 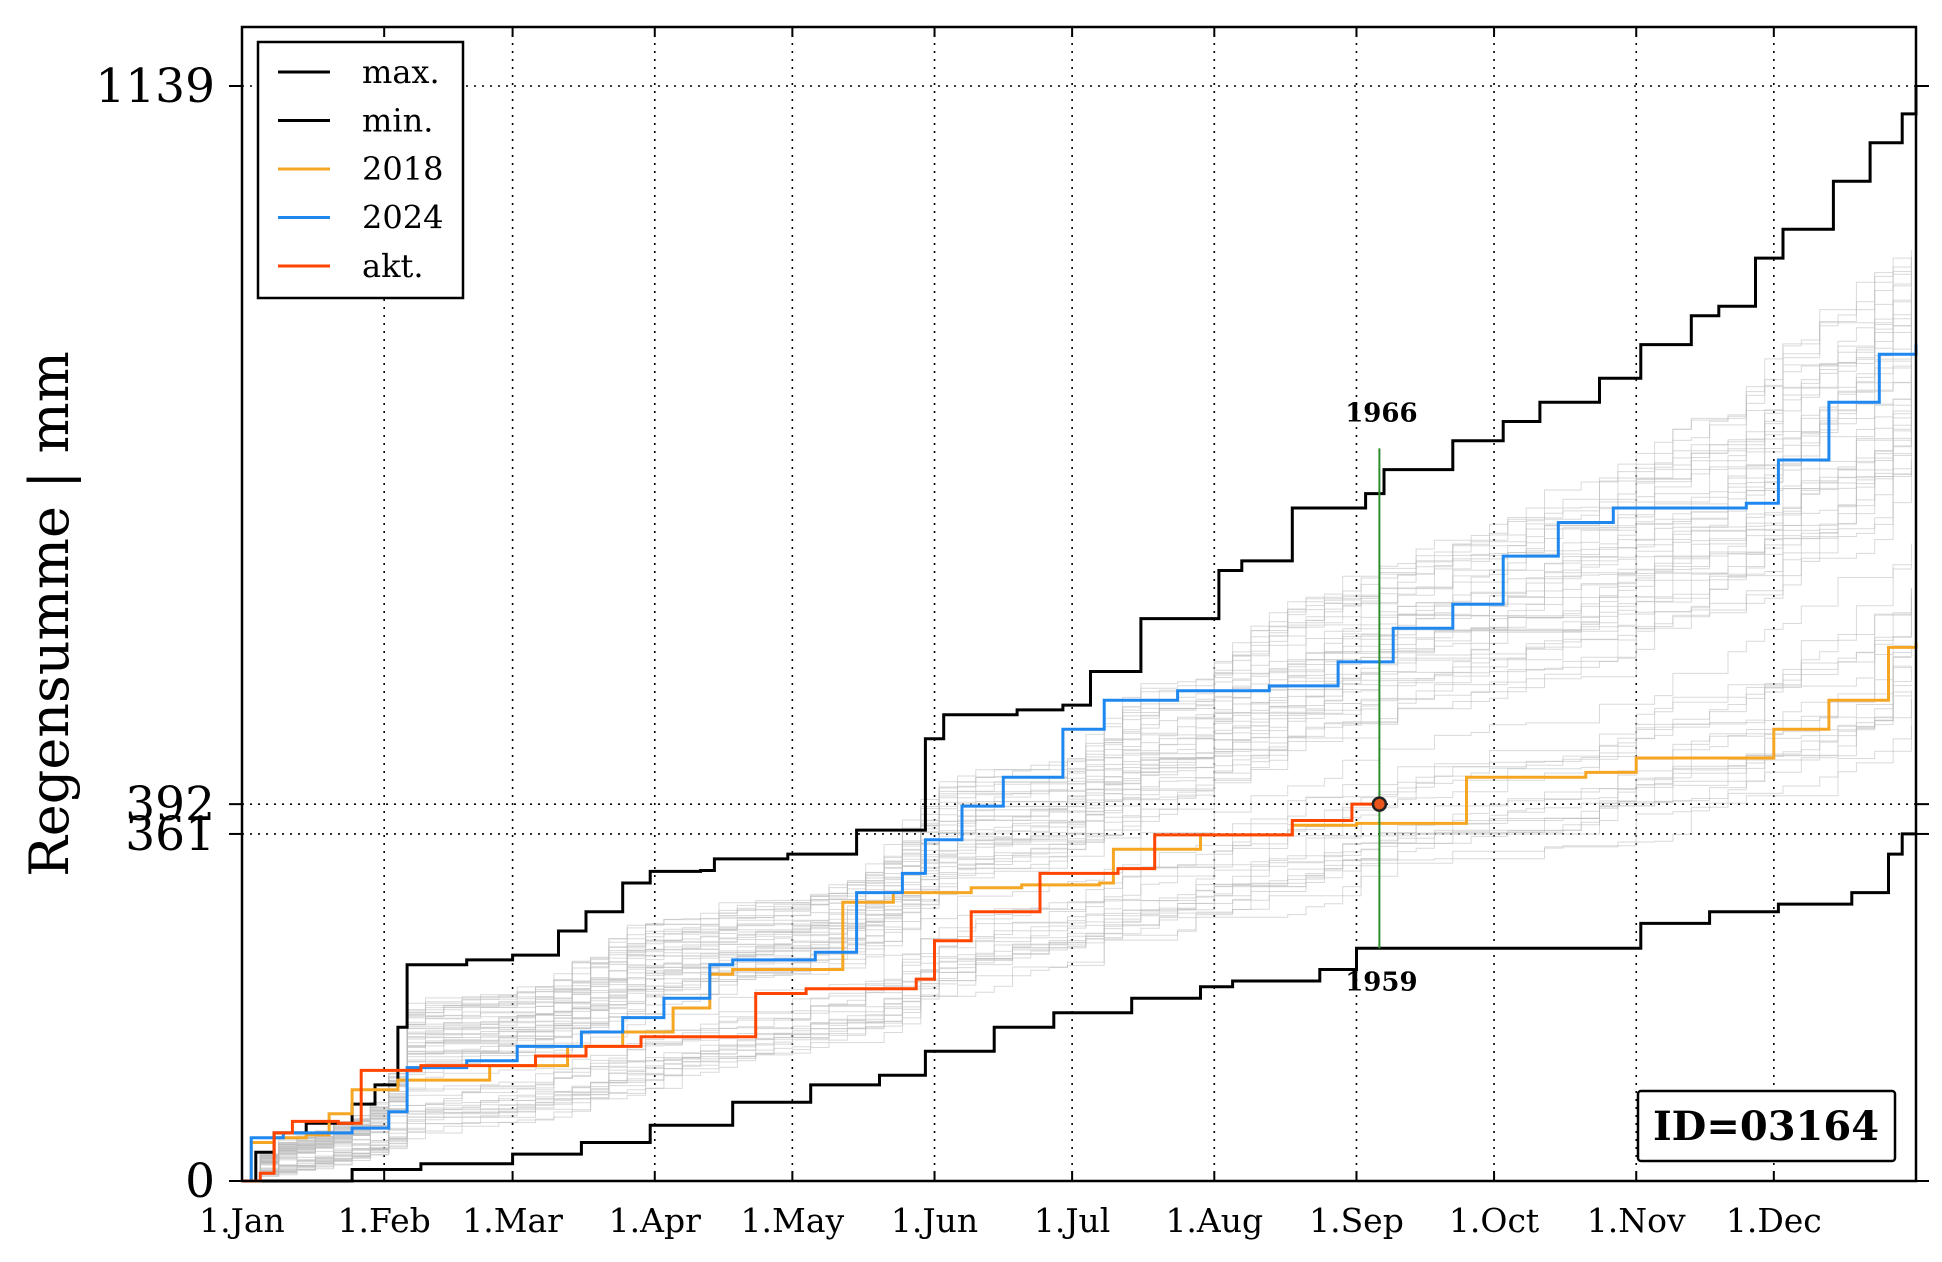 What do you see at coordinates (1381, 982) in the screenshot?
I see `annotation-year-label: 1959` at bounding box center [1381, 982].